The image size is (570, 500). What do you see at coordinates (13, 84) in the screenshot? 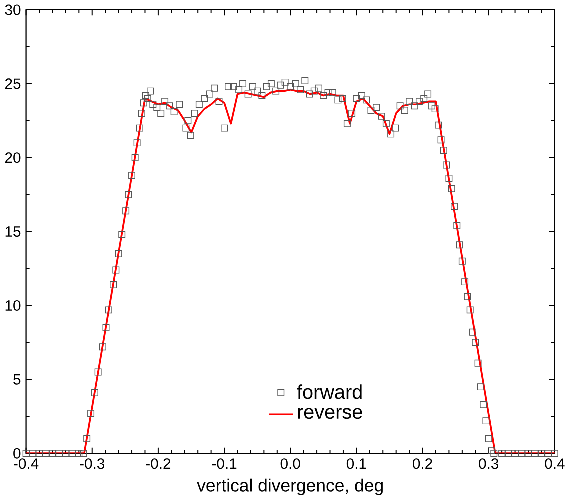
I see `y-tick-label: 25` at bounding box center [13, 84].